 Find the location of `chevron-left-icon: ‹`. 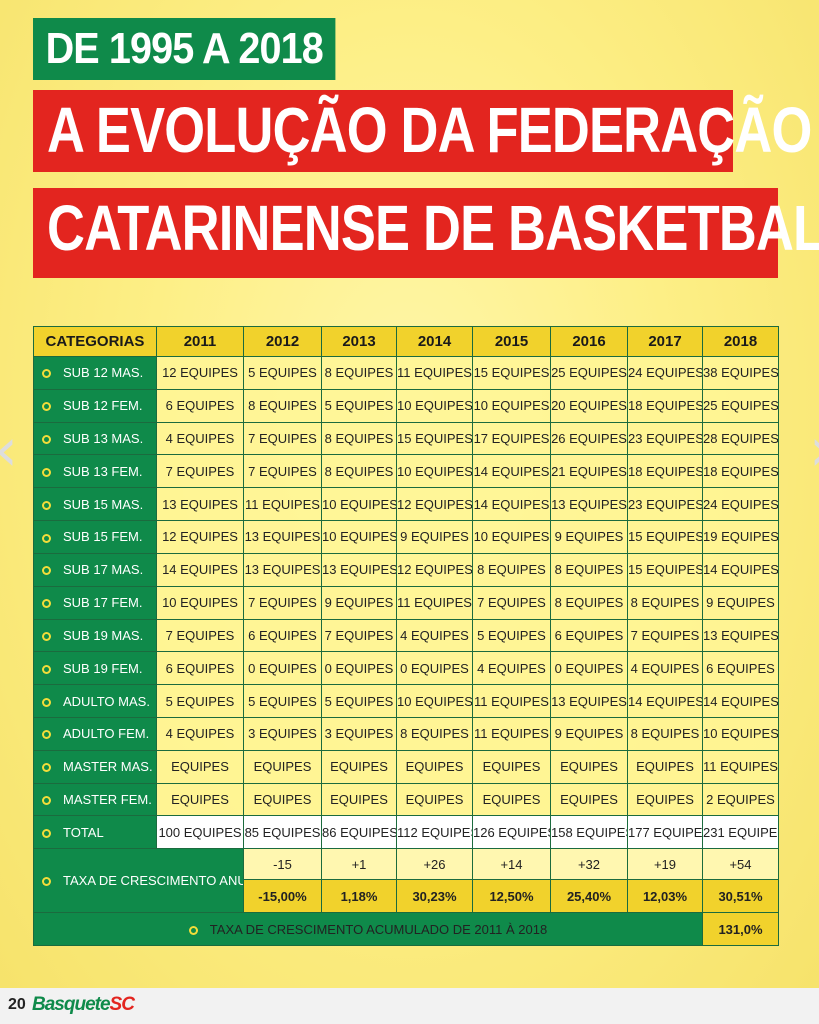

chevron-left-icon: ‹ is located at coordinates (9, 450).